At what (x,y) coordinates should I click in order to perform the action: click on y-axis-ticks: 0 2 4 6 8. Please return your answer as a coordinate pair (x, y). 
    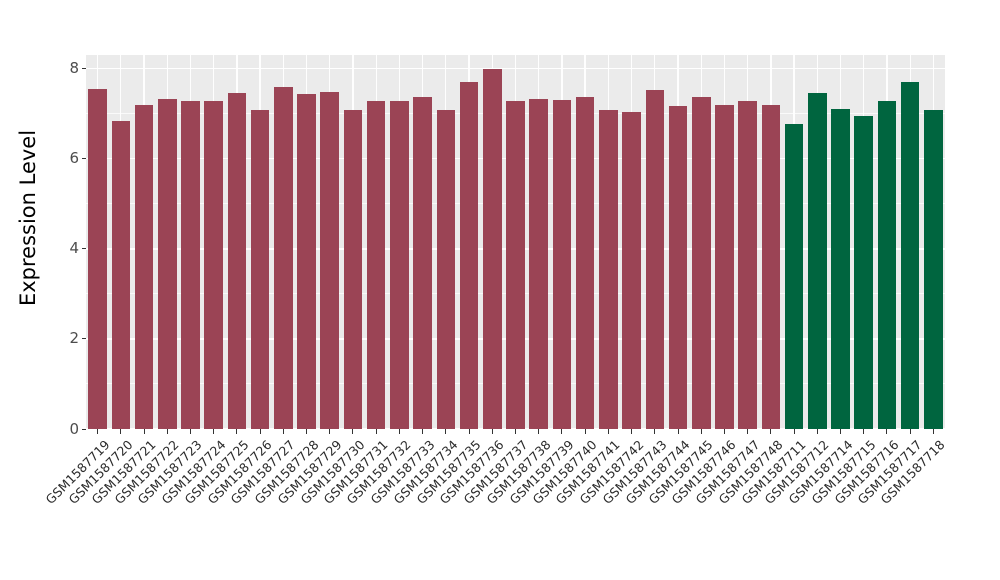
    Looking at the image, I should click on (43, 219).